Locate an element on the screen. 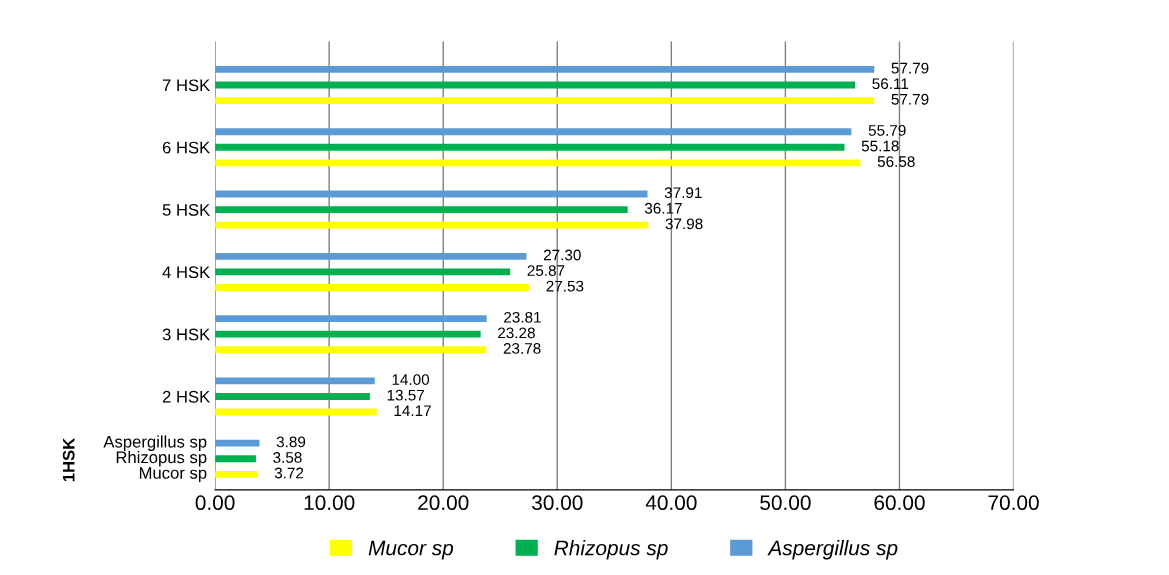 This screenshot has height=575, width=1169. data-label: 56.11 is located at coordinates (890, 84).